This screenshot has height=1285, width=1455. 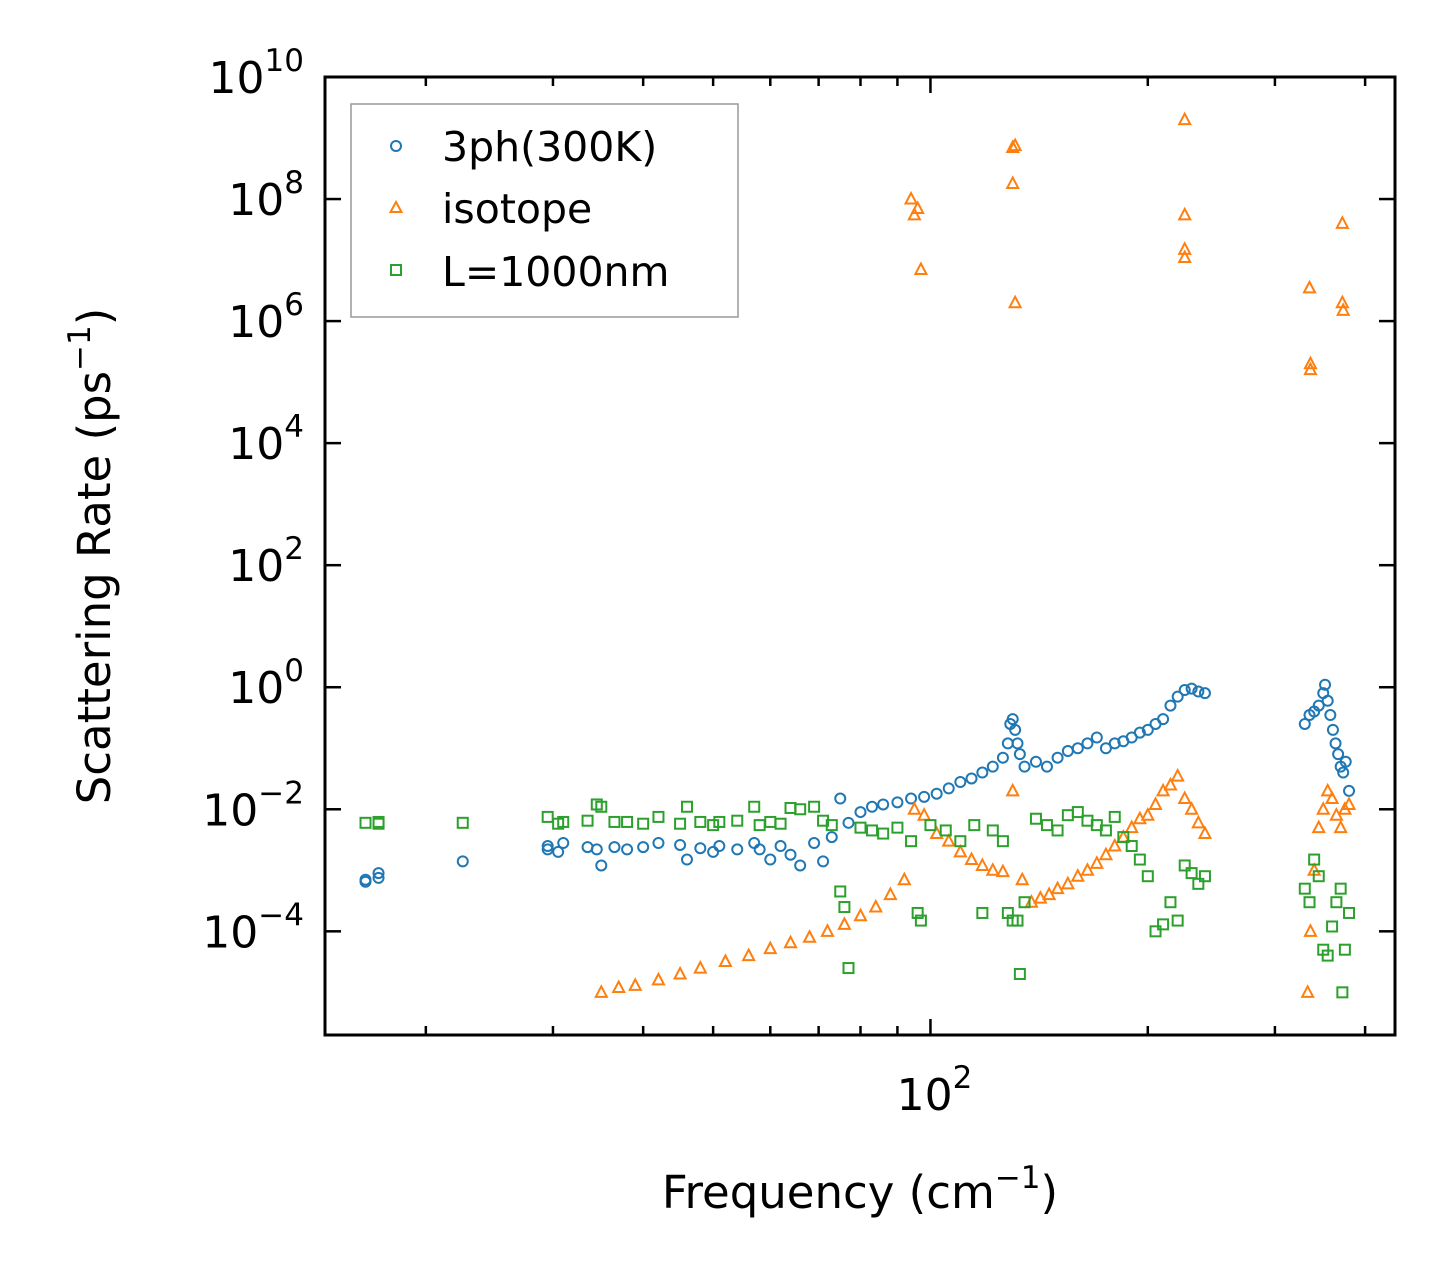 I want to click on y-tick-label: 10⁻², so click(x=253, y=805).